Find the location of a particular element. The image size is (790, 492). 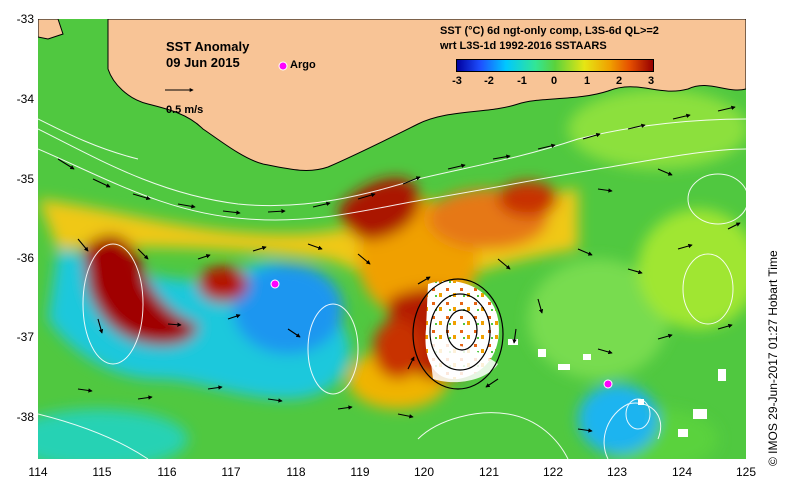

argo-markers is located at coordinates (441, 334).